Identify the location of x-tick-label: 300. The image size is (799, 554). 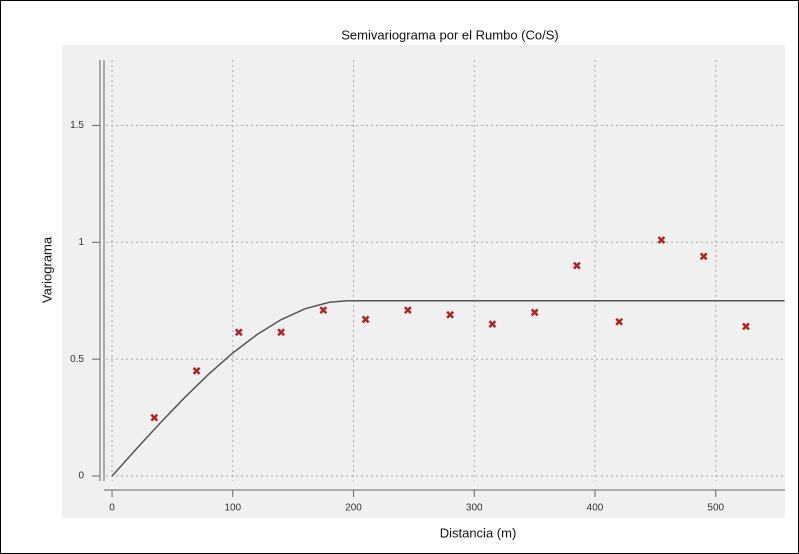
(474, 508).